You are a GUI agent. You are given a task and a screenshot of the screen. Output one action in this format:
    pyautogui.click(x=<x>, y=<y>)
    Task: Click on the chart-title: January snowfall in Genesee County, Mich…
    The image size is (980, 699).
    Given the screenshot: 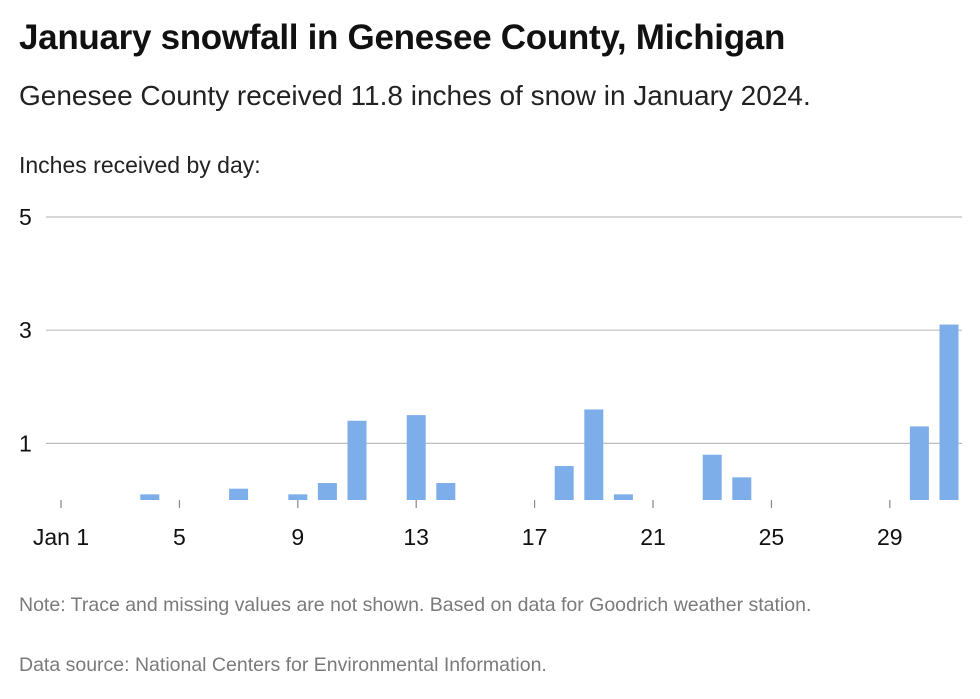 What is the action you would take?
    pyautogui.click(x=402, y=37)
    